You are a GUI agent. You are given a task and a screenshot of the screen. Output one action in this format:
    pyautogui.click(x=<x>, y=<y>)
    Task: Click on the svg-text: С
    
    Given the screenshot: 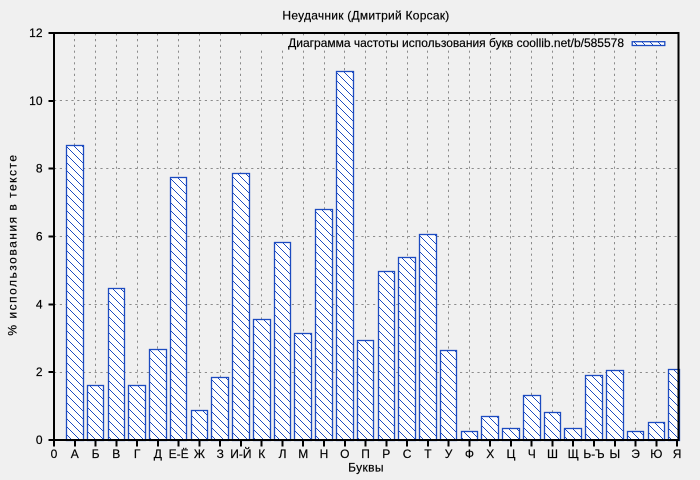 What is the action you would take?
    pyautogui.click(x=407, y=454)
    